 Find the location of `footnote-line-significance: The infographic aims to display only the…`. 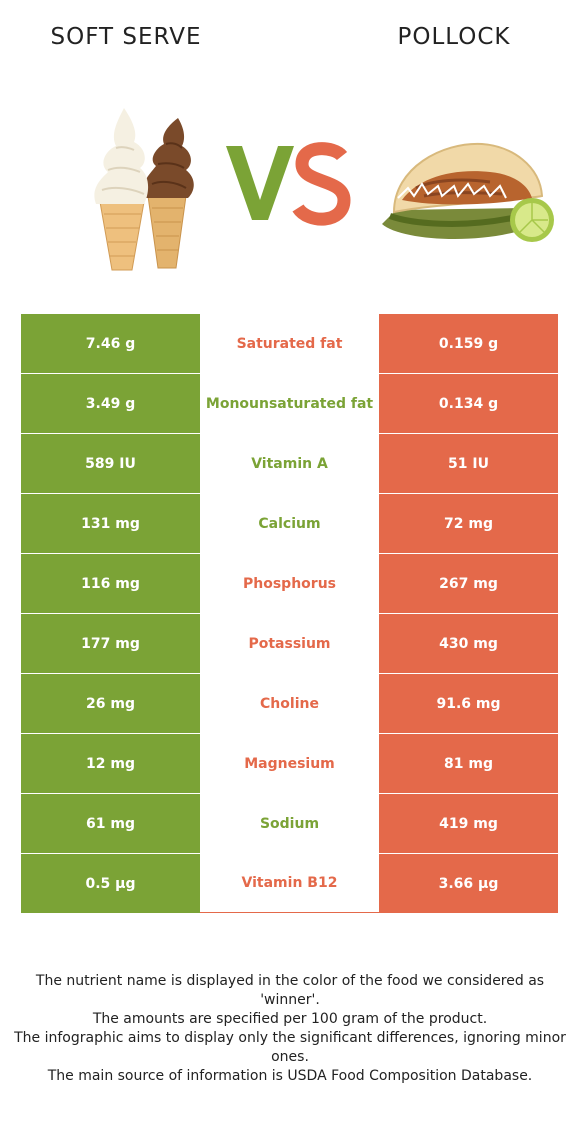

footnote-line-significance: The infographic aims to display only the… is located at coordinates (290, 1047).